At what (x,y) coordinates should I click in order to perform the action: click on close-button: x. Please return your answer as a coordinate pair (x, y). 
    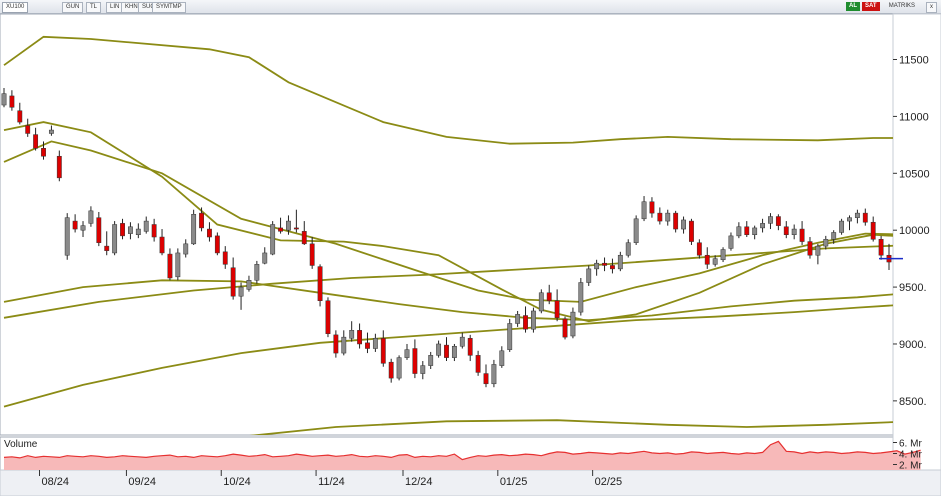
    Looking at the image, I should click on (931, 7).